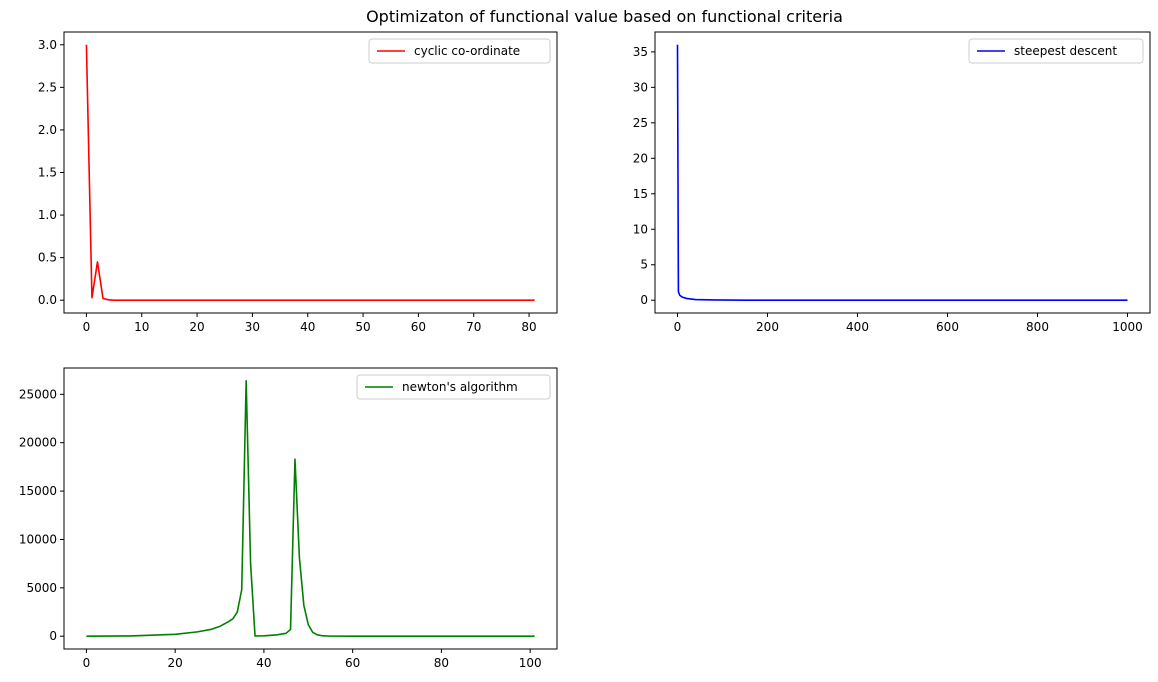 This screenshot has width=1158, height=682. What do you see at coordinates (252, 327) in the screenshot?
I see `x-tick-label: 30` at bounding box center [252, 327].